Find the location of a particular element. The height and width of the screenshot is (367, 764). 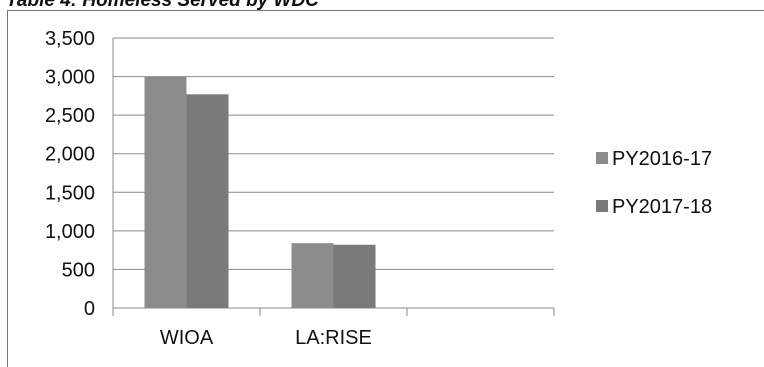

y-tick-label: 2,000 is located at coordinates (70, 155).